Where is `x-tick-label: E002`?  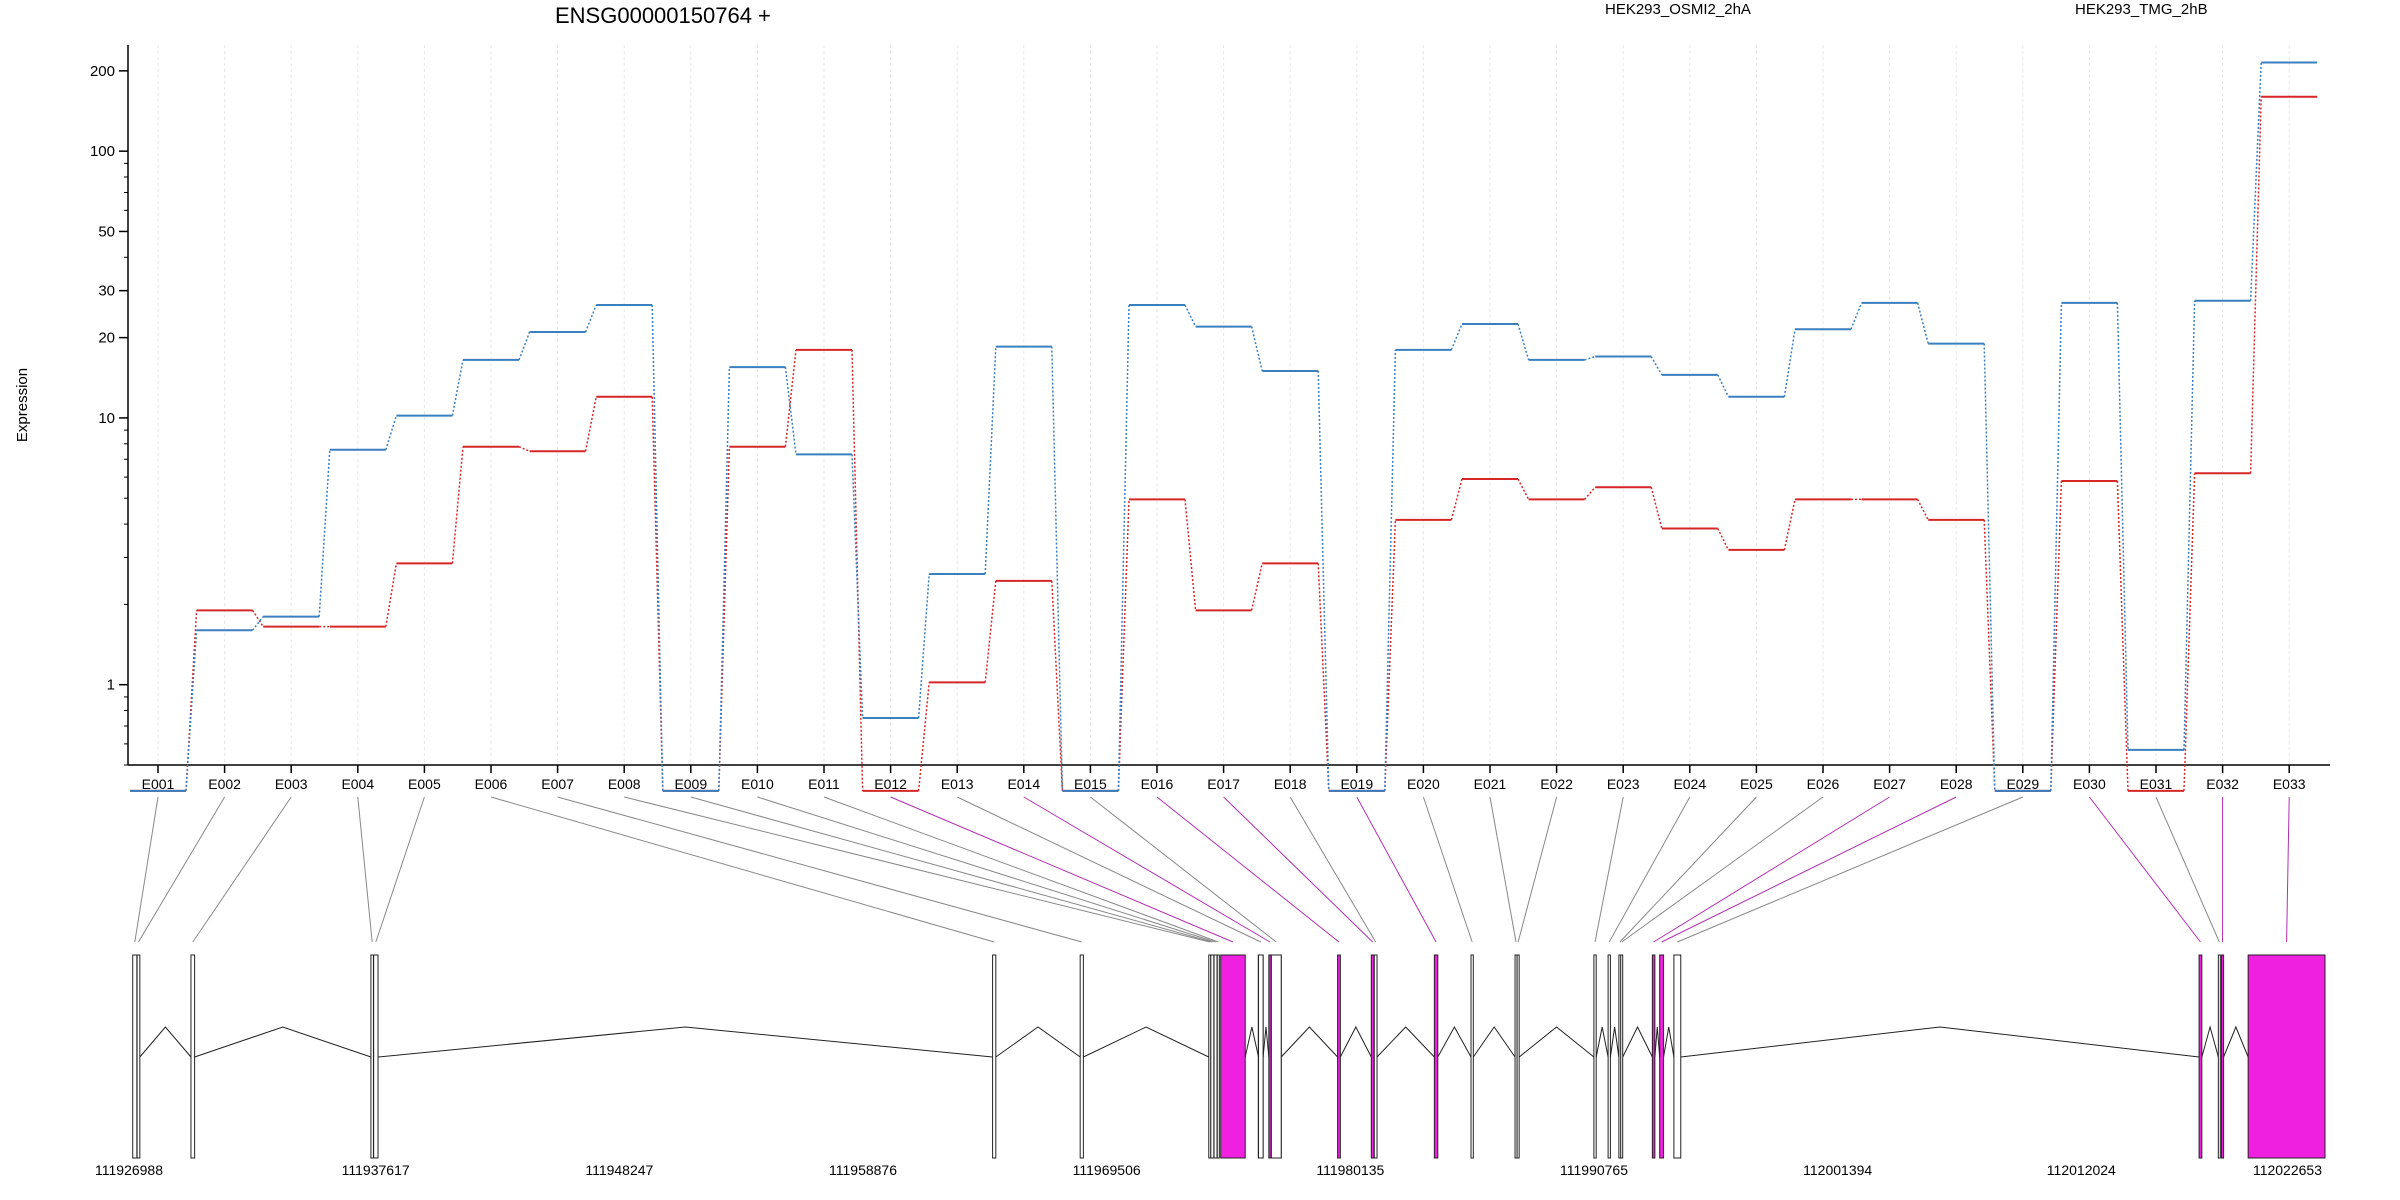 x-tick-label: E002 is located at coordinates (224, 784).